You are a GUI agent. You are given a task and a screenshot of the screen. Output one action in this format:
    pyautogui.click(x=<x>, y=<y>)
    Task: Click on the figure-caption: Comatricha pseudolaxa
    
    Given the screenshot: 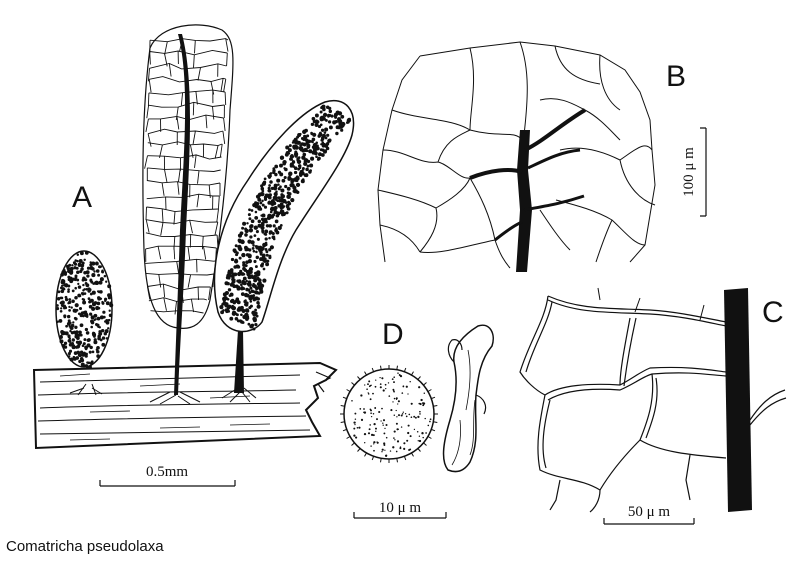 What is the action you would take?
    pyautogui.click(x=85, y=546)
    